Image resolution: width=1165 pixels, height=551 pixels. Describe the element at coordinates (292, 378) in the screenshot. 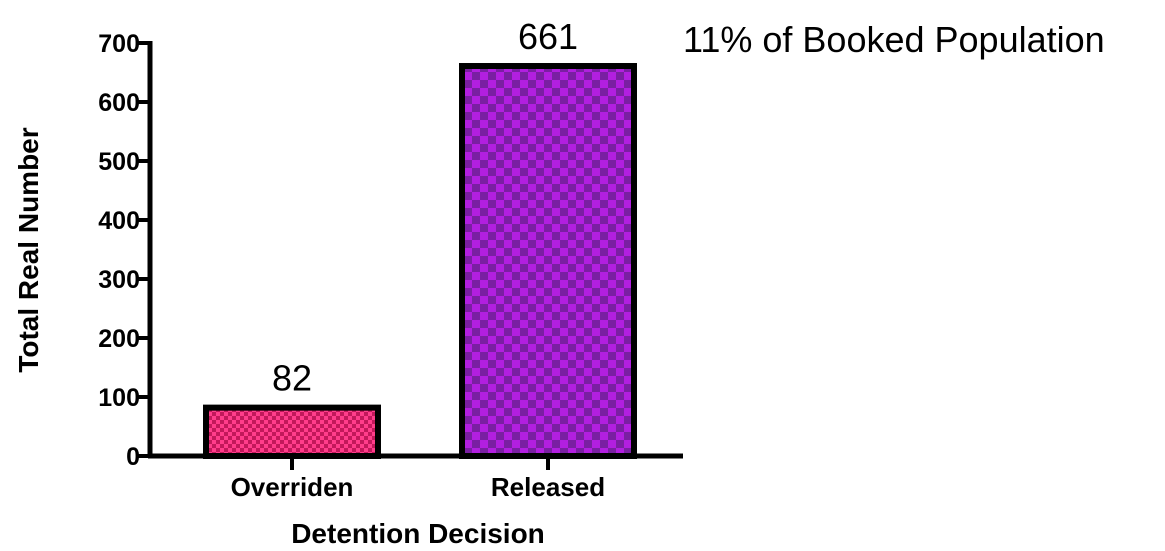

I see `data-label-overriden: 82` at that location.